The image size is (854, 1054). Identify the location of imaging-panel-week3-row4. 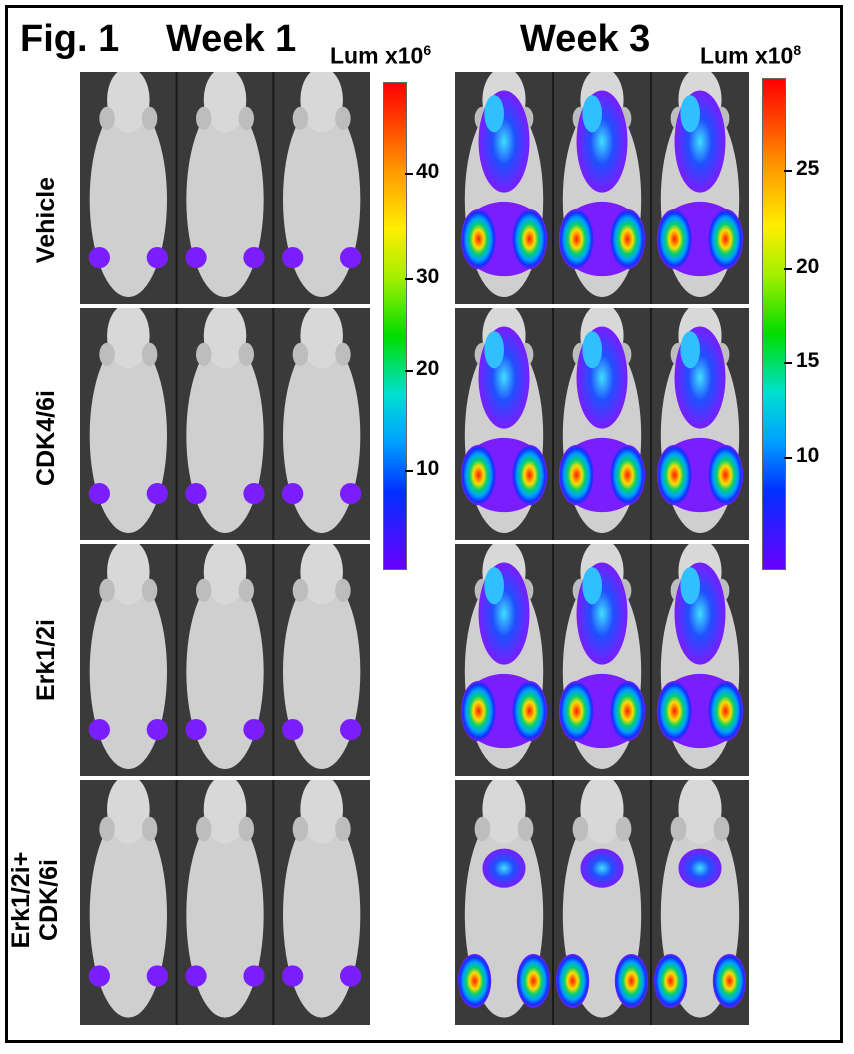
(602, 902).